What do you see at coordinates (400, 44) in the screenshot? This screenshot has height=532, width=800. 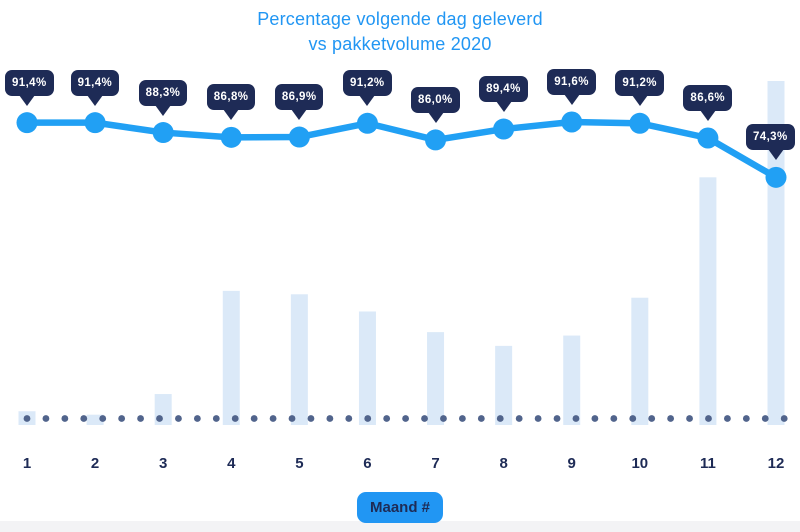 I see `chart-title-line2: vs pakketvolume 2020` at bounding box center [400, 44].